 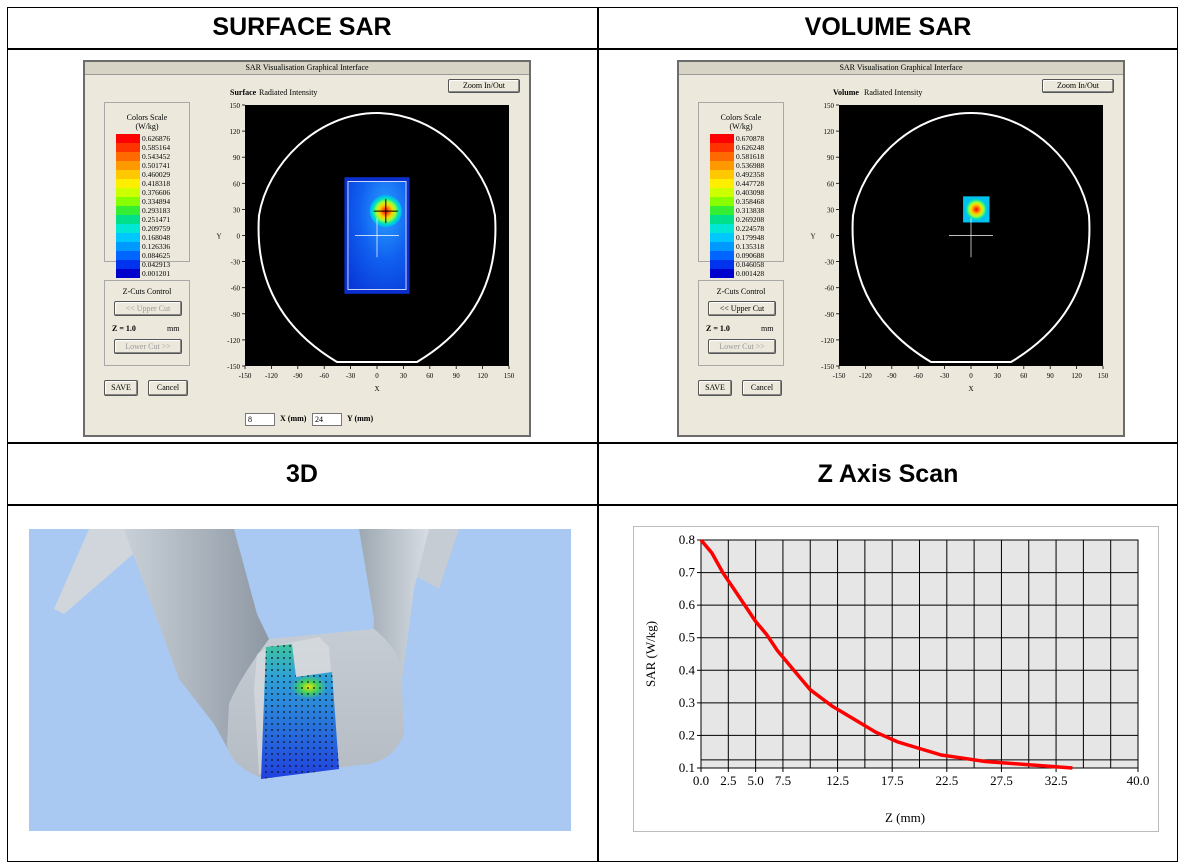 What do you see at coordinates (750, 192) in the screenshot?
I see `scale-value: 0.403098` at bounding box center [750, 192].